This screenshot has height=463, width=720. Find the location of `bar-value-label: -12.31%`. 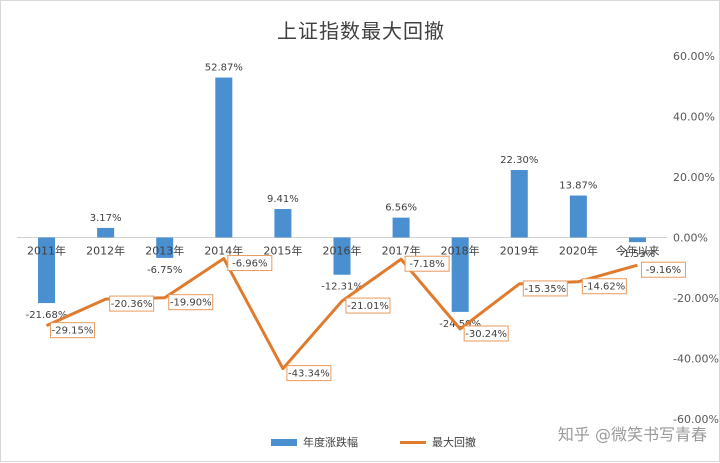

bar-value-label: -12.31% is located at coordinates (342, 287).